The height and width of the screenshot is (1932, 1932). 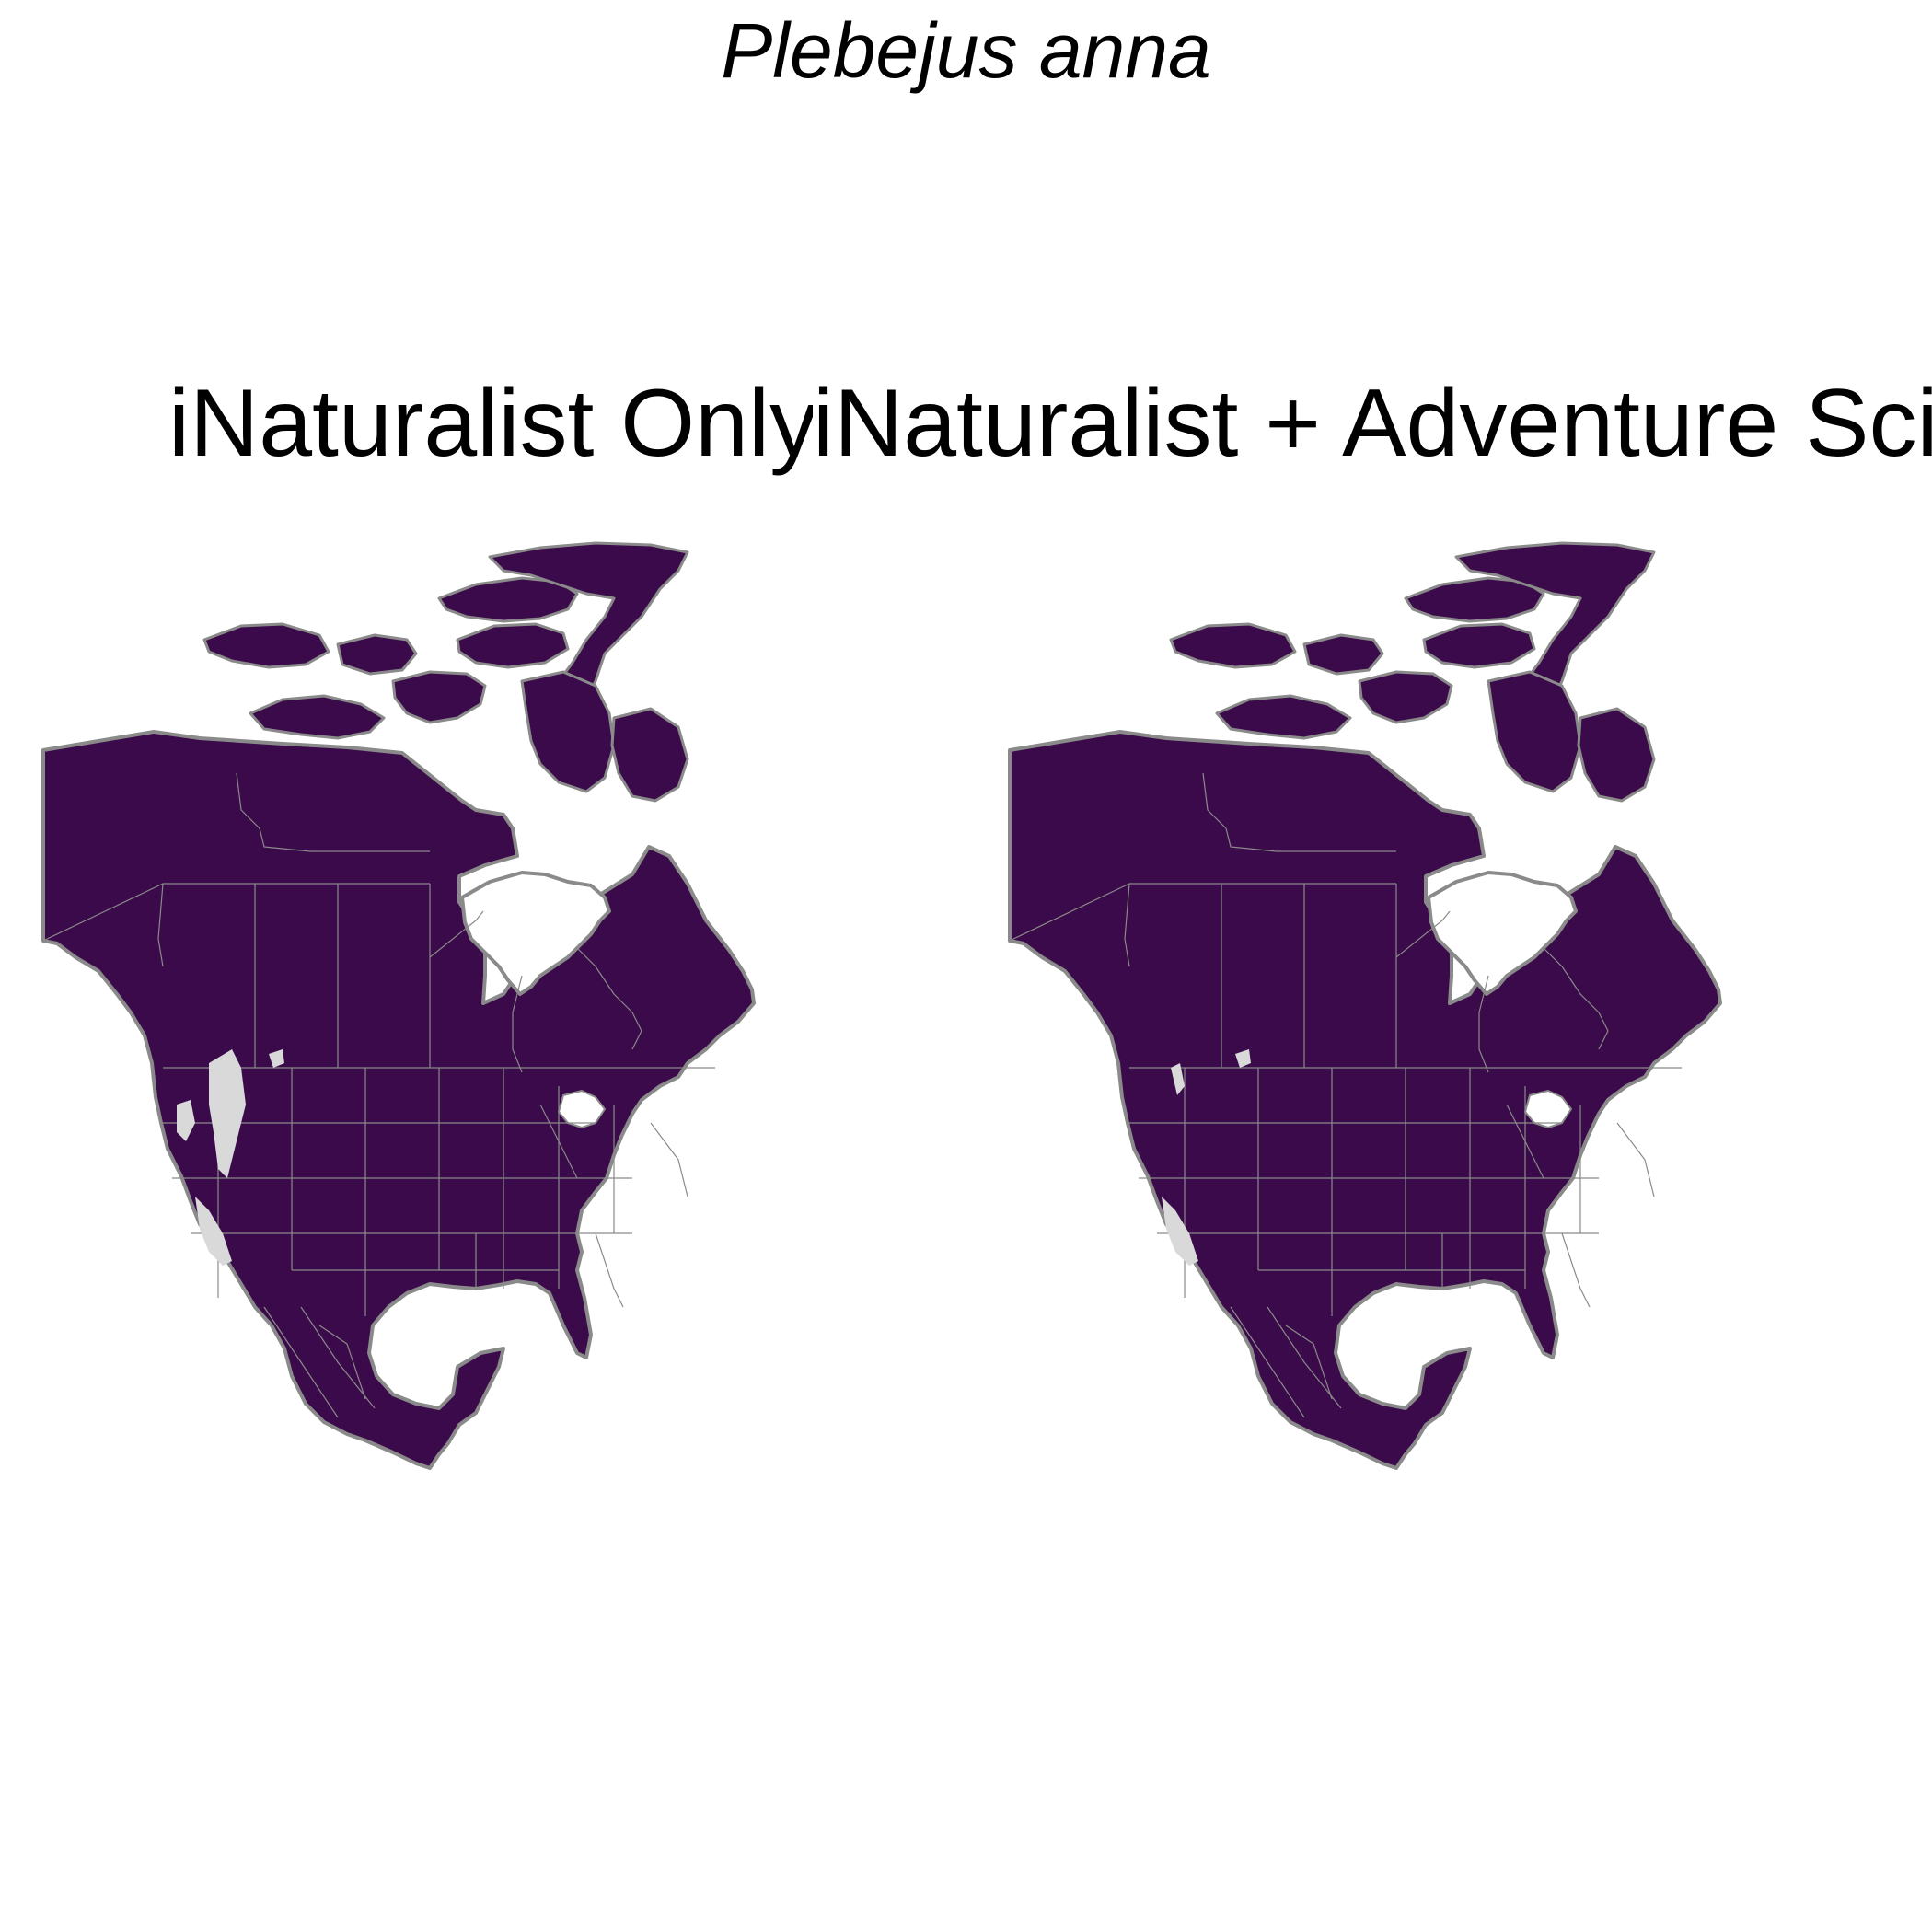 What do you see at coordinates (966, 51) in the screenshot?
I see `figure-title: Plebejus anna` at bounding box center [966, 51].